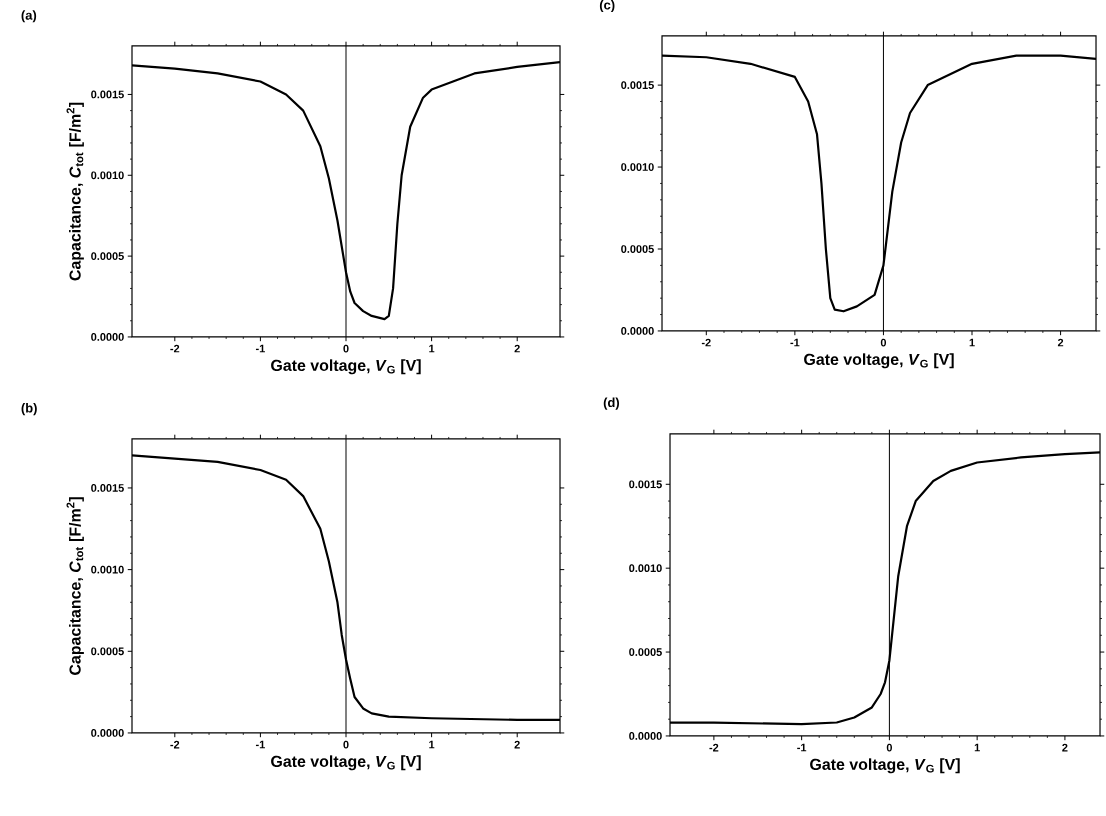  Describe the element at coordinates (607, 6) in the screenshot. I see `chart-title: (c)` at that location.